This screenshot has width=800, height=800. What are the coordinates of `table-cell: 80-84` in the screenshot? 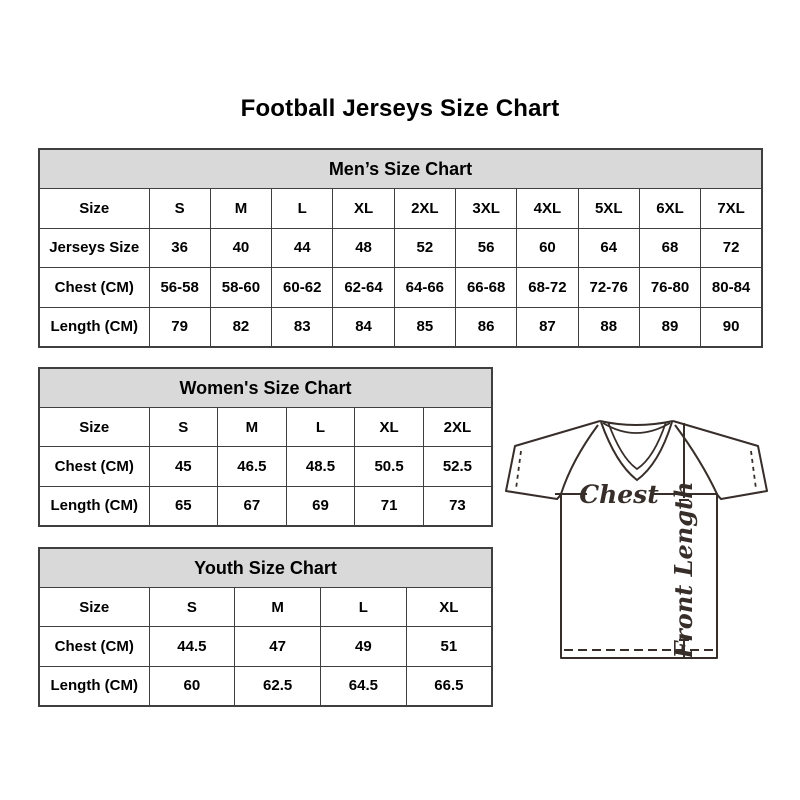 It's located at (731, 287).